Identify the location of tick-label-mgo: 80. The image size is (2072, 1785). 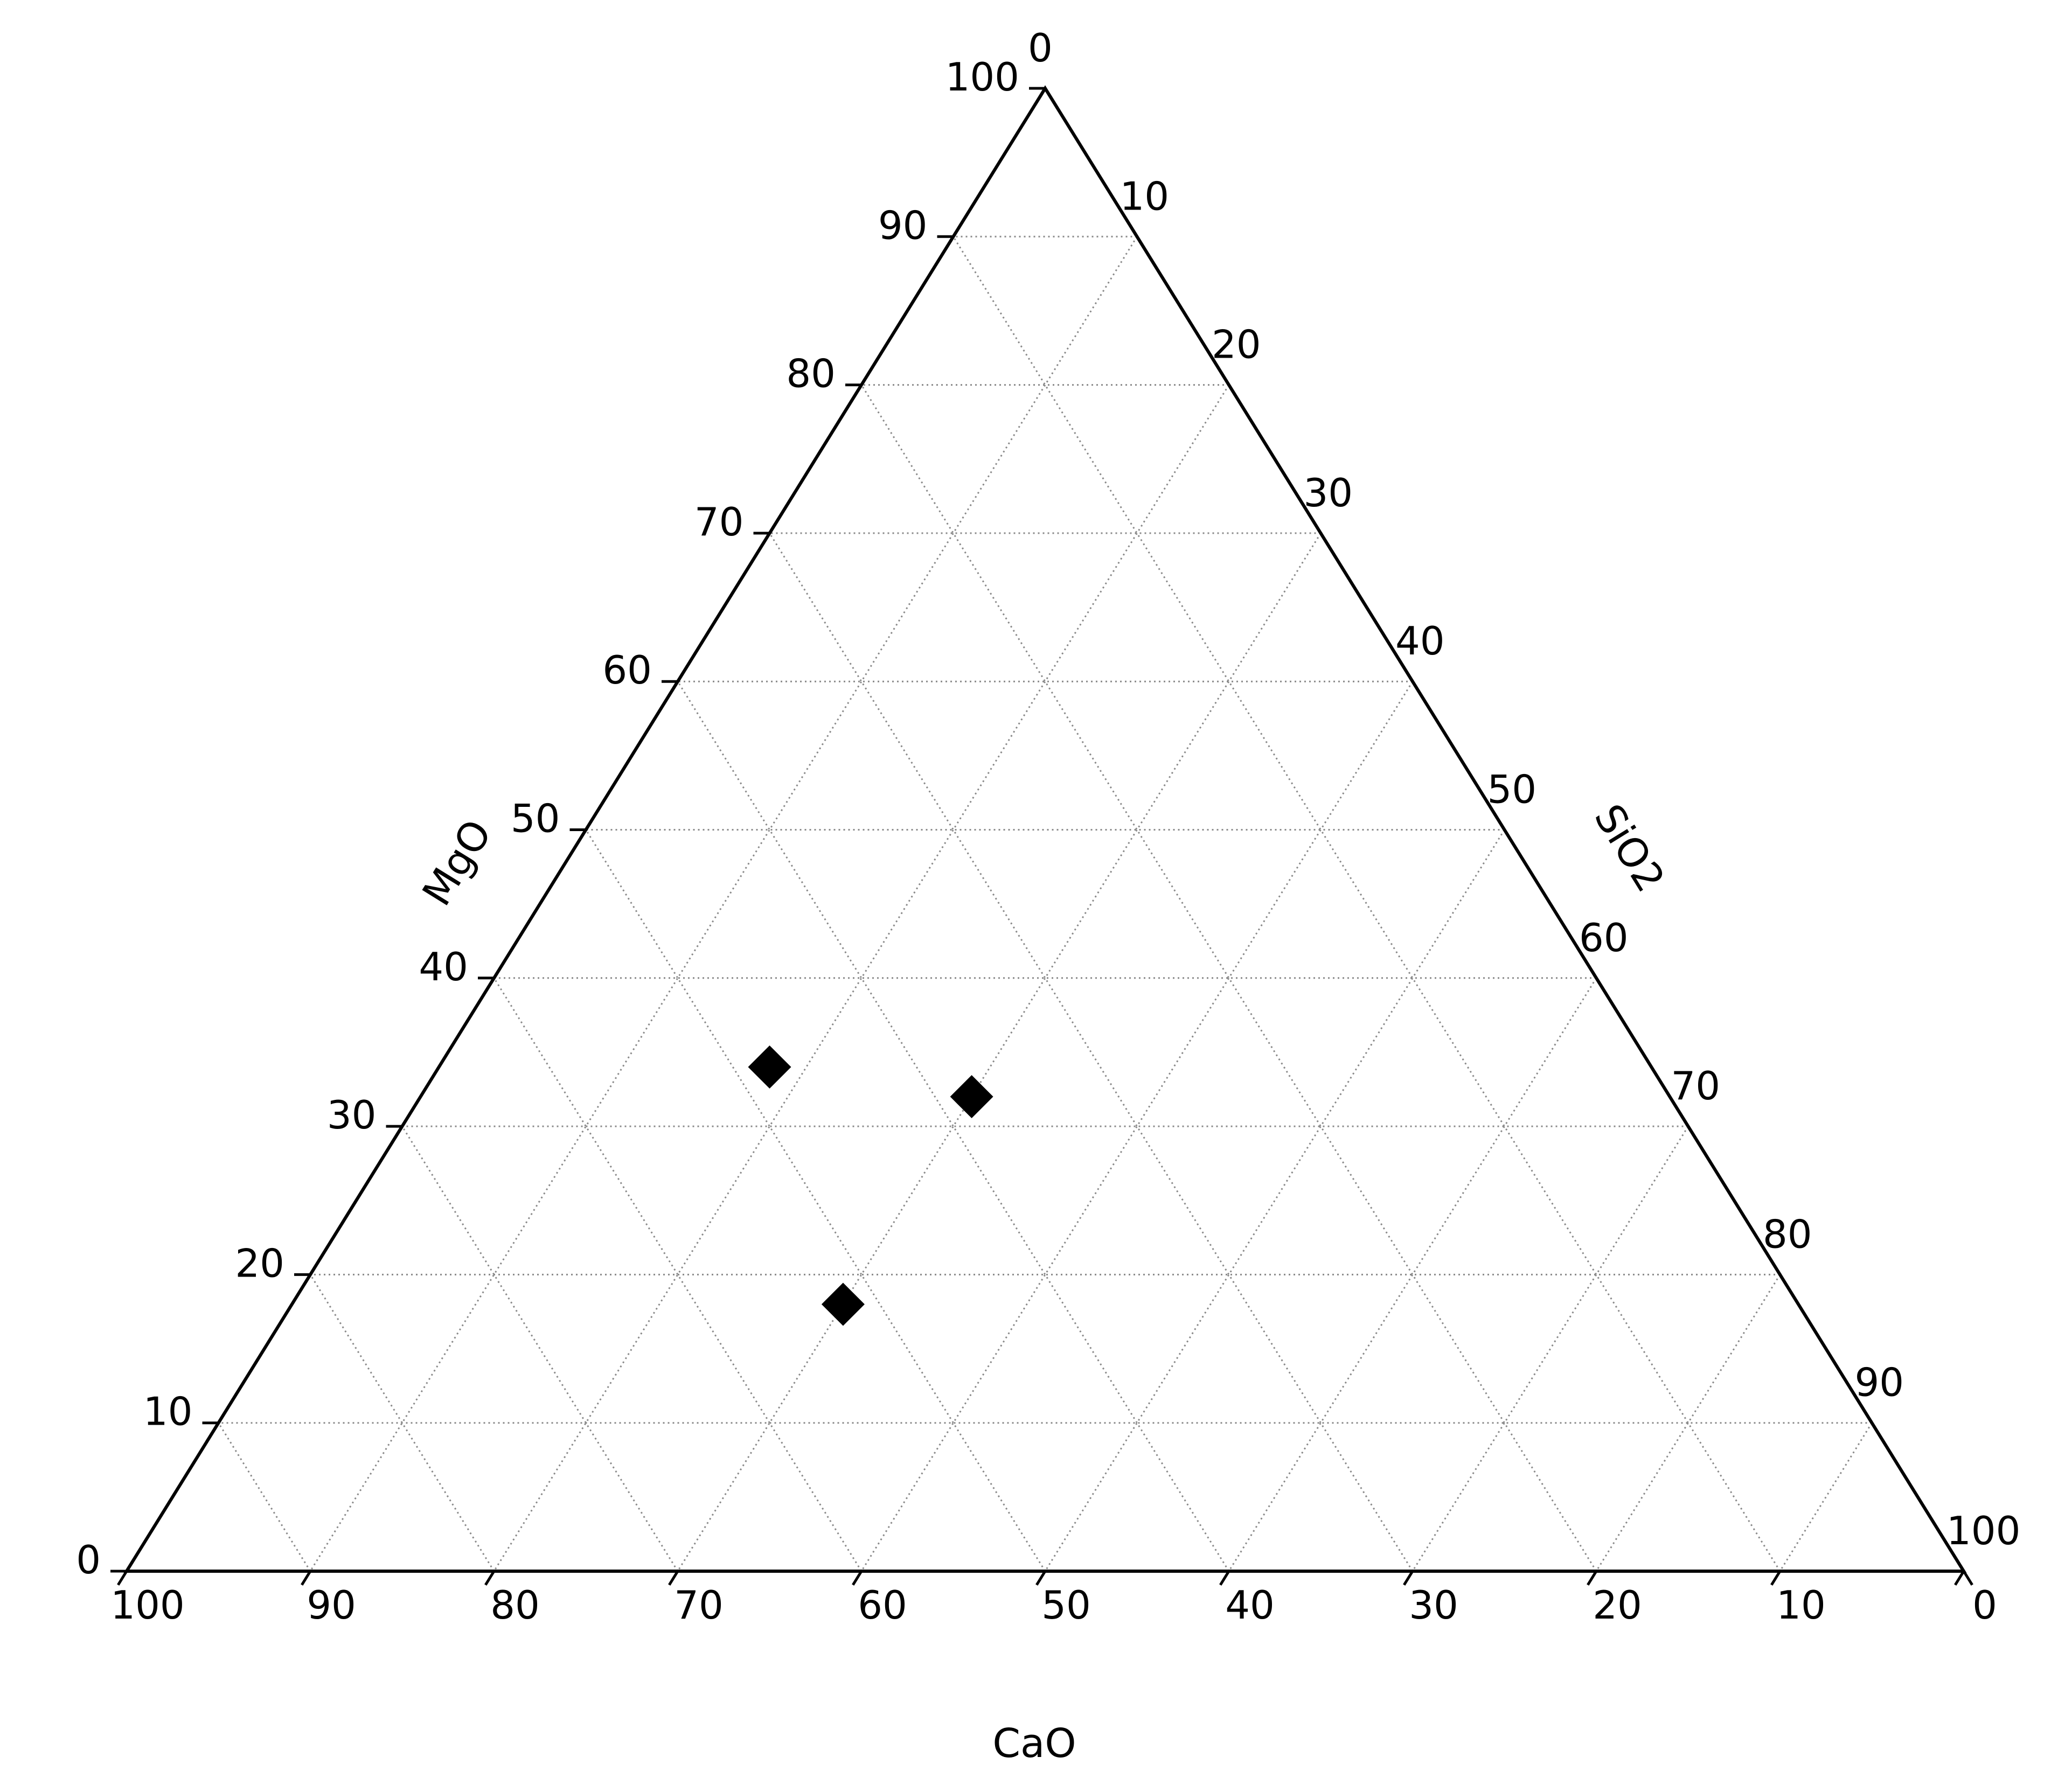
(811, 374).